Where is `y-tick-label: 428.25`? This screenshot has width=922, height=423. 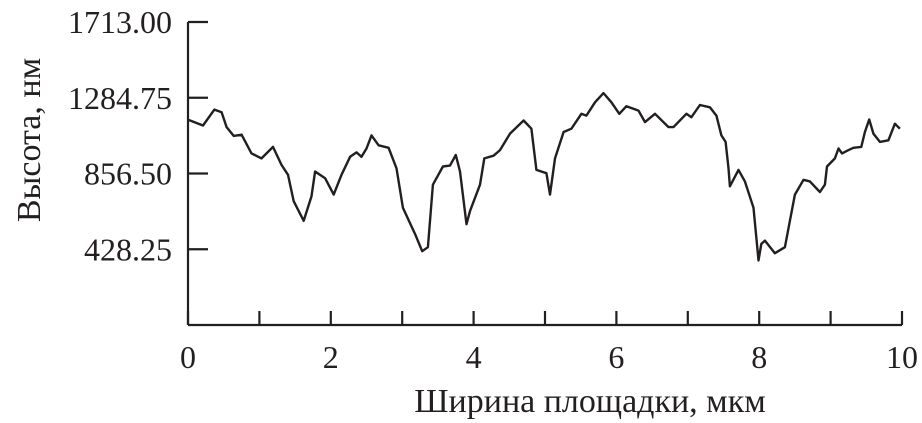
y-tick-label: 428.25 is located at coordinates (128, 249).